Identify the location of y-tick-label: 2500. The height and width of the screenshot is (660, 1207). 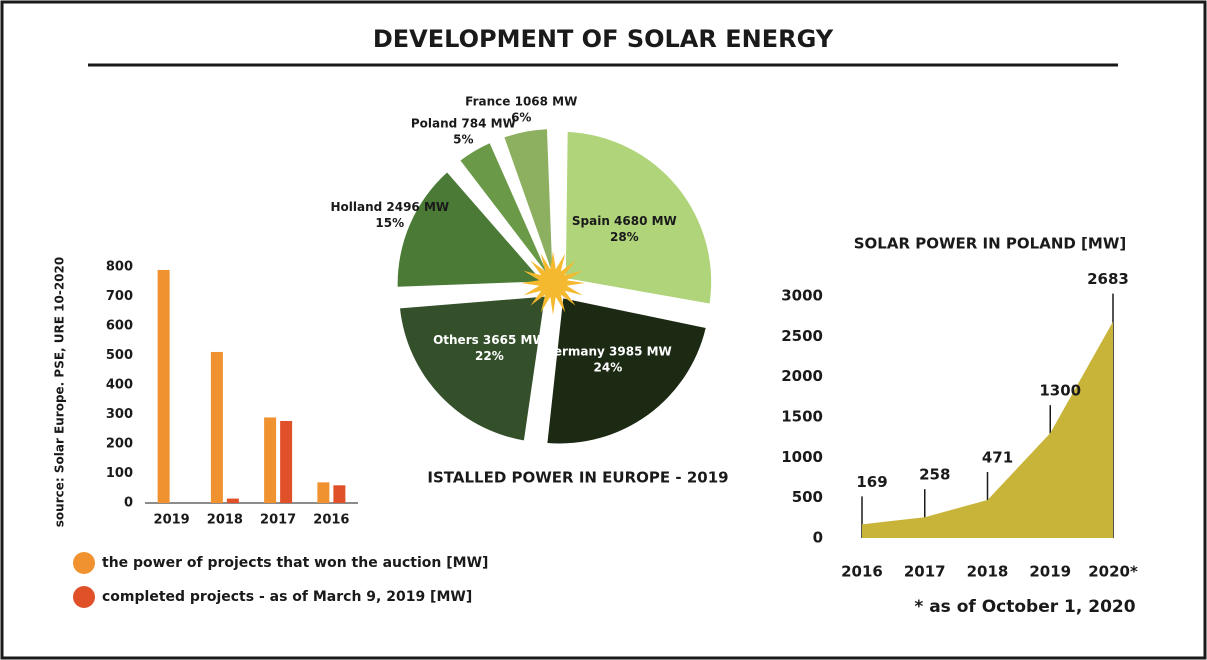
(802, 336).